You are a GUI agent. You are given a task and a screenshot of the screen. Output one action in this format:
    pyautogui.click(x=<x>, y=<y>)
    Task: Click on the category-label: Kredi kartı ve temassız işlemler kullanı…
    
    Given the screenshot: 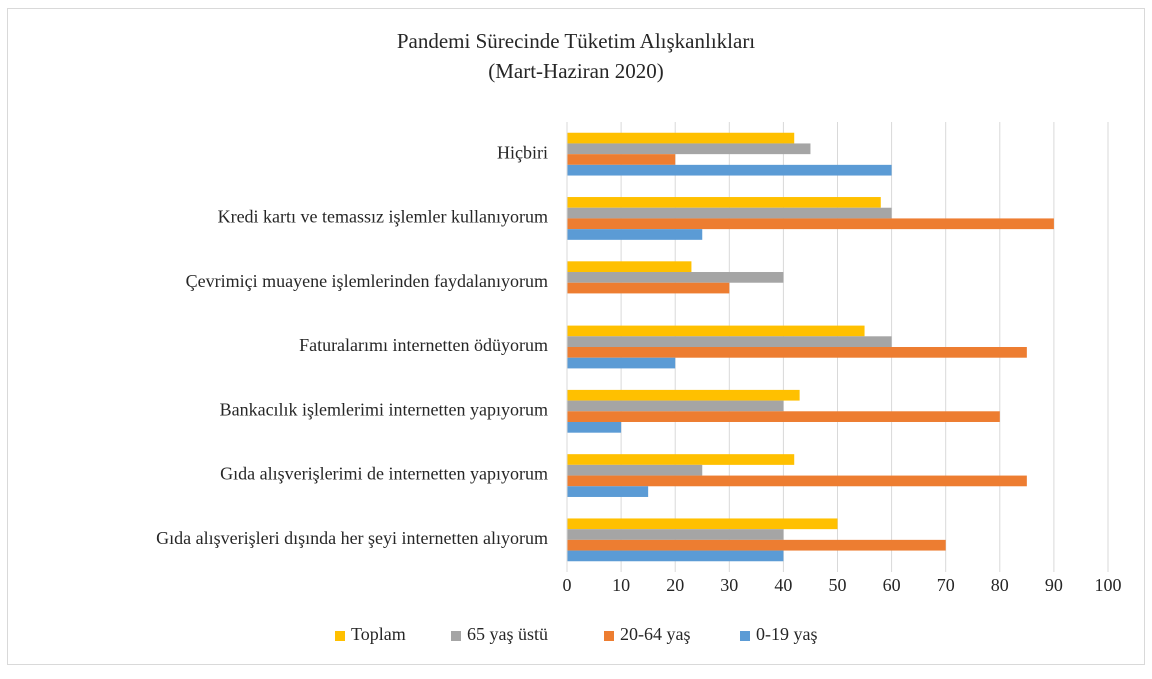 What is the action you would take?
    pyautogui.click(x=383, y=217)
    